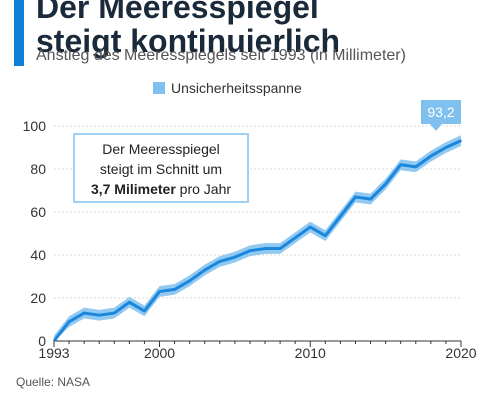 The height and width of the screenshot is (400, 495). Describe the element at coordinates (42, 341) in the screenshot. I see `y-tick-label: 0` at that location.